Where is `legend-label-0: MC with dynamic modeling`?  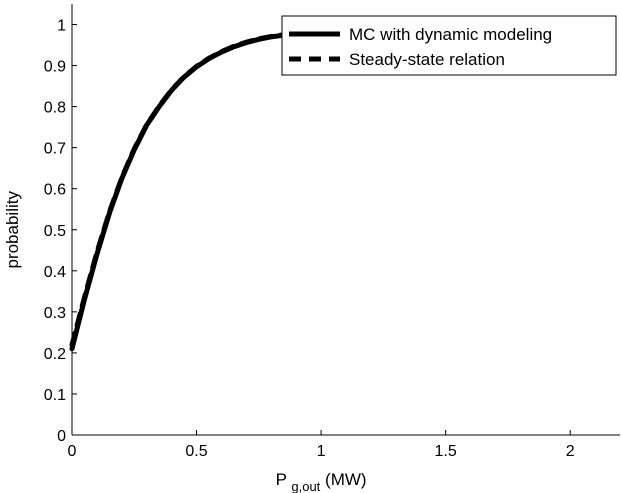
legend-label-0: MC with dynamic modeling is located at coordinates (450, 34).